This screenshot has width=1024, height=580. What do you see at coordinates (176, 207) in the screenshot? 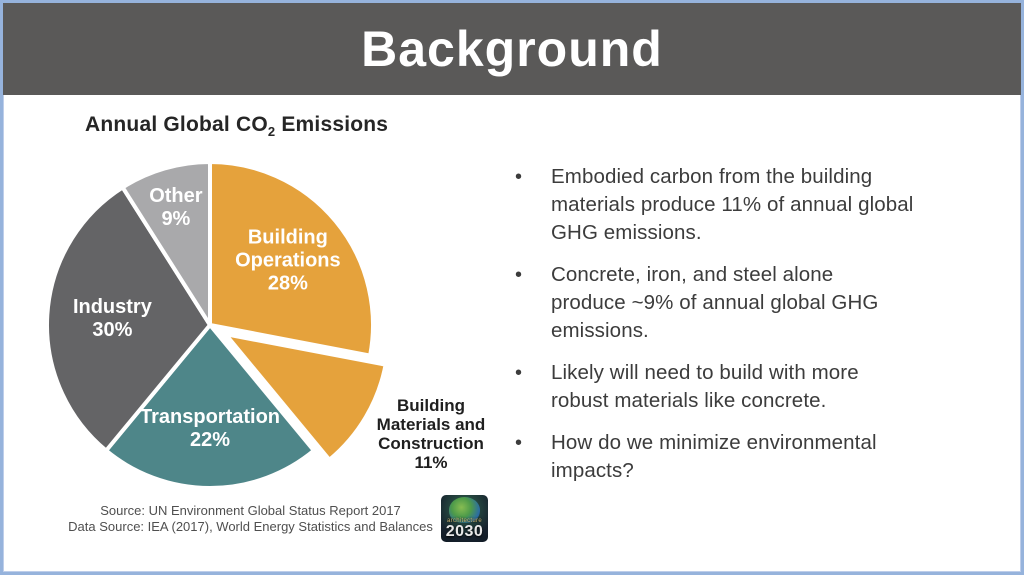
I see `pie-slice-label-other: Other 9%` at bounding box center [176, 207].